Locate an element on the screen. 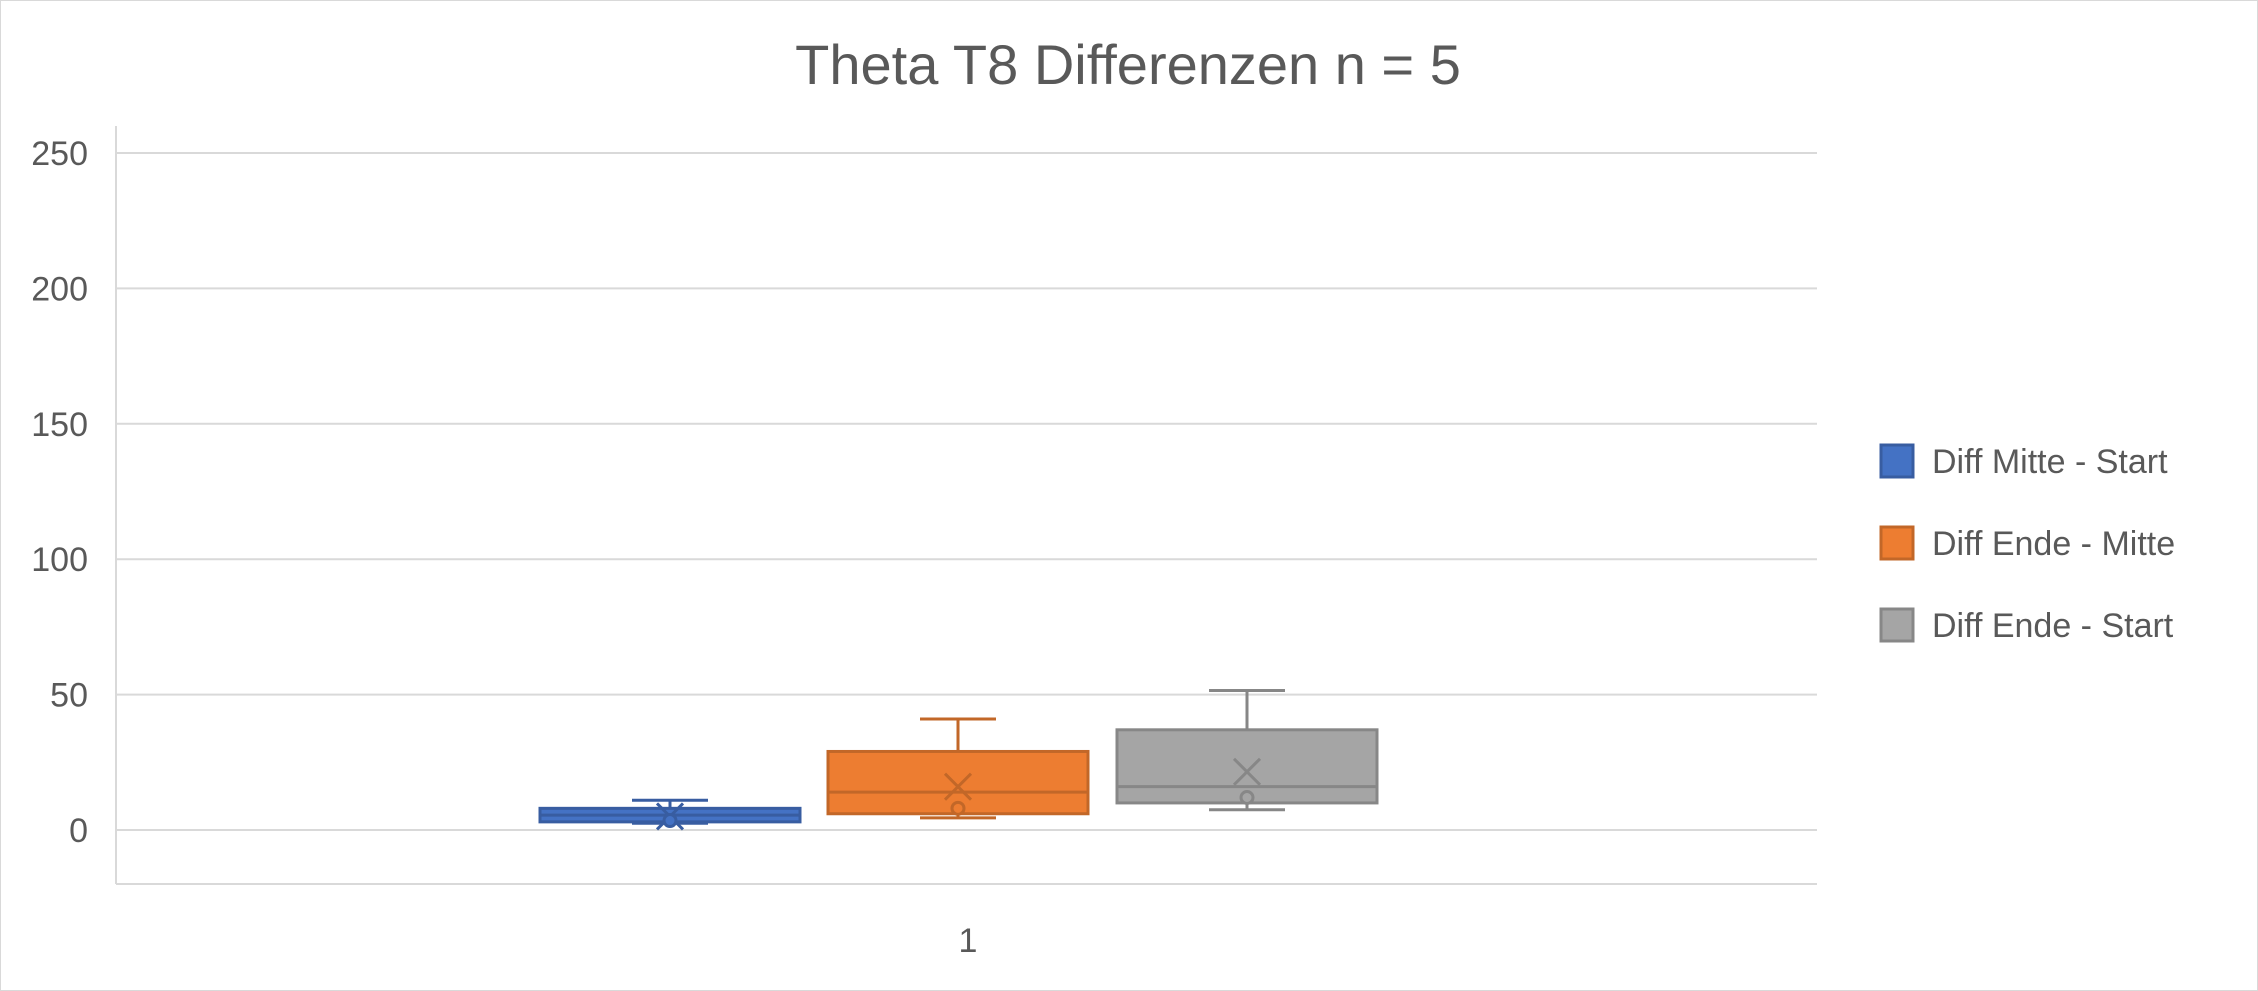  legend-item: Diff Mitte - Start is located at coordinates (2023, 462).